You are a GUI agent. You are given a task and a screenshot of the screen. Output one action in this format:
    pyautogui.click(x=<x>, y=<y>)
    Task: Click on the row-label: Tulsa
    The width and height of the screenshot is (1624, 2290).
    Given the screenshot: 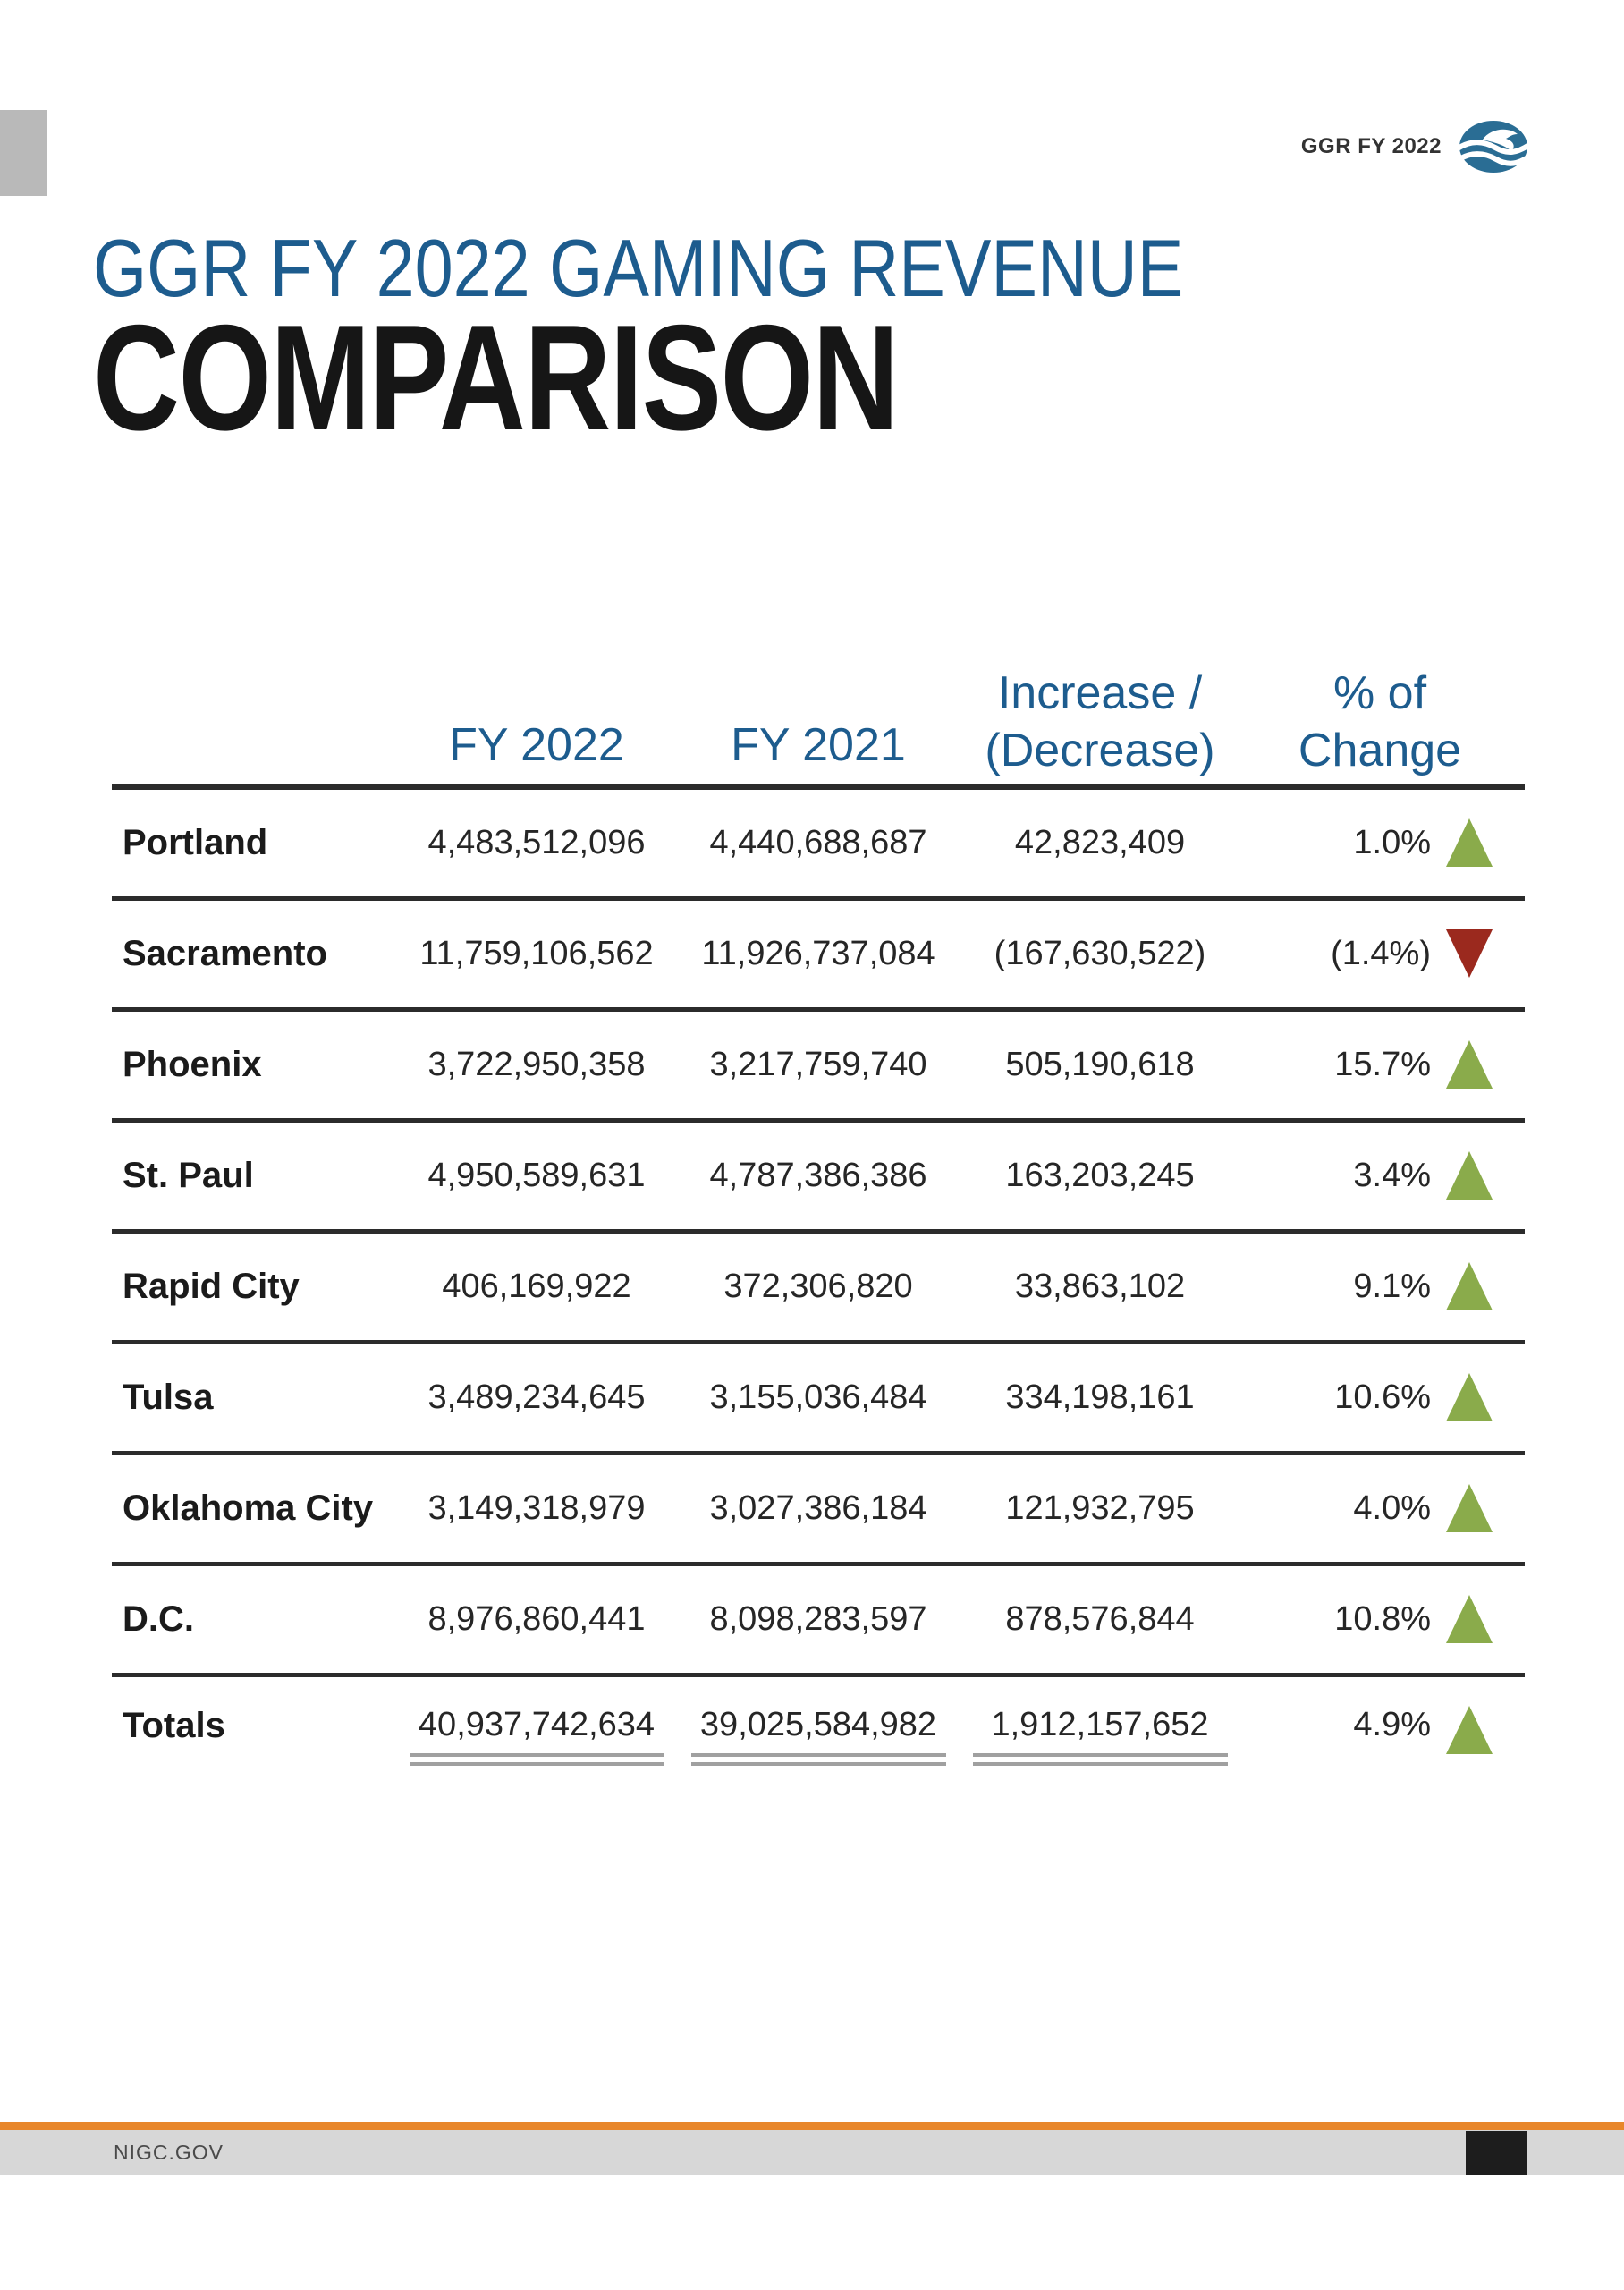 What is the action you would take?
    pyautogui.click(x=169, y=1397)
    